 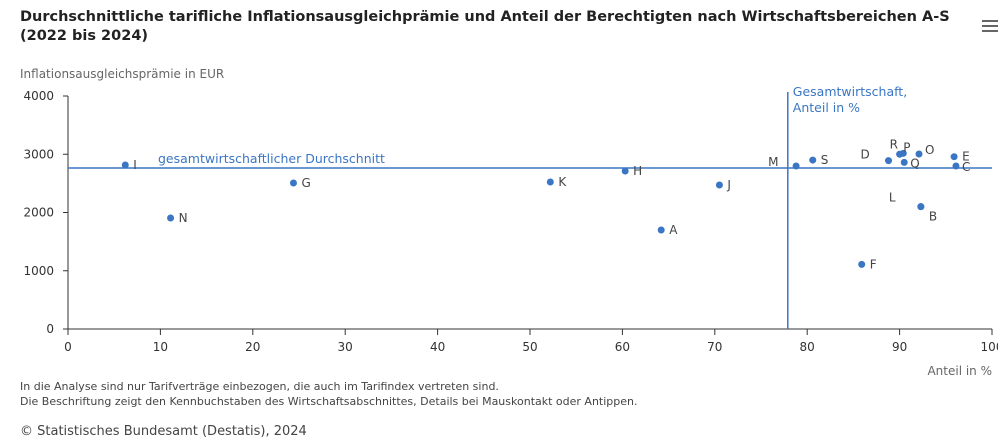 I want to click on point-label-P: P, so click(x=906, y=147).